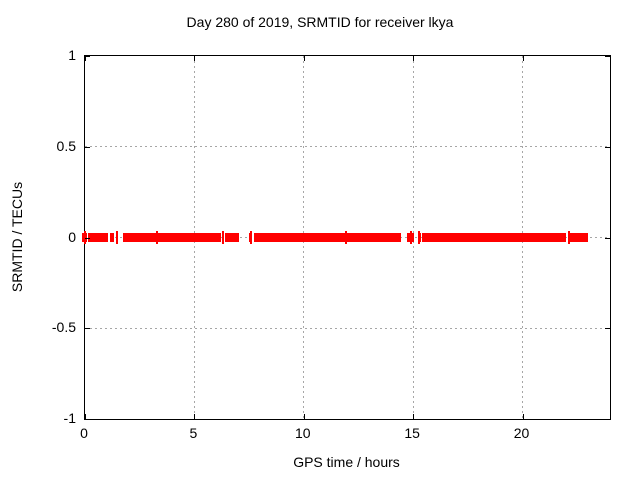 Image resolution: width=640 pixels, height=480 pixels. I want to click on y-tick-label: 1, so click(72, 55).